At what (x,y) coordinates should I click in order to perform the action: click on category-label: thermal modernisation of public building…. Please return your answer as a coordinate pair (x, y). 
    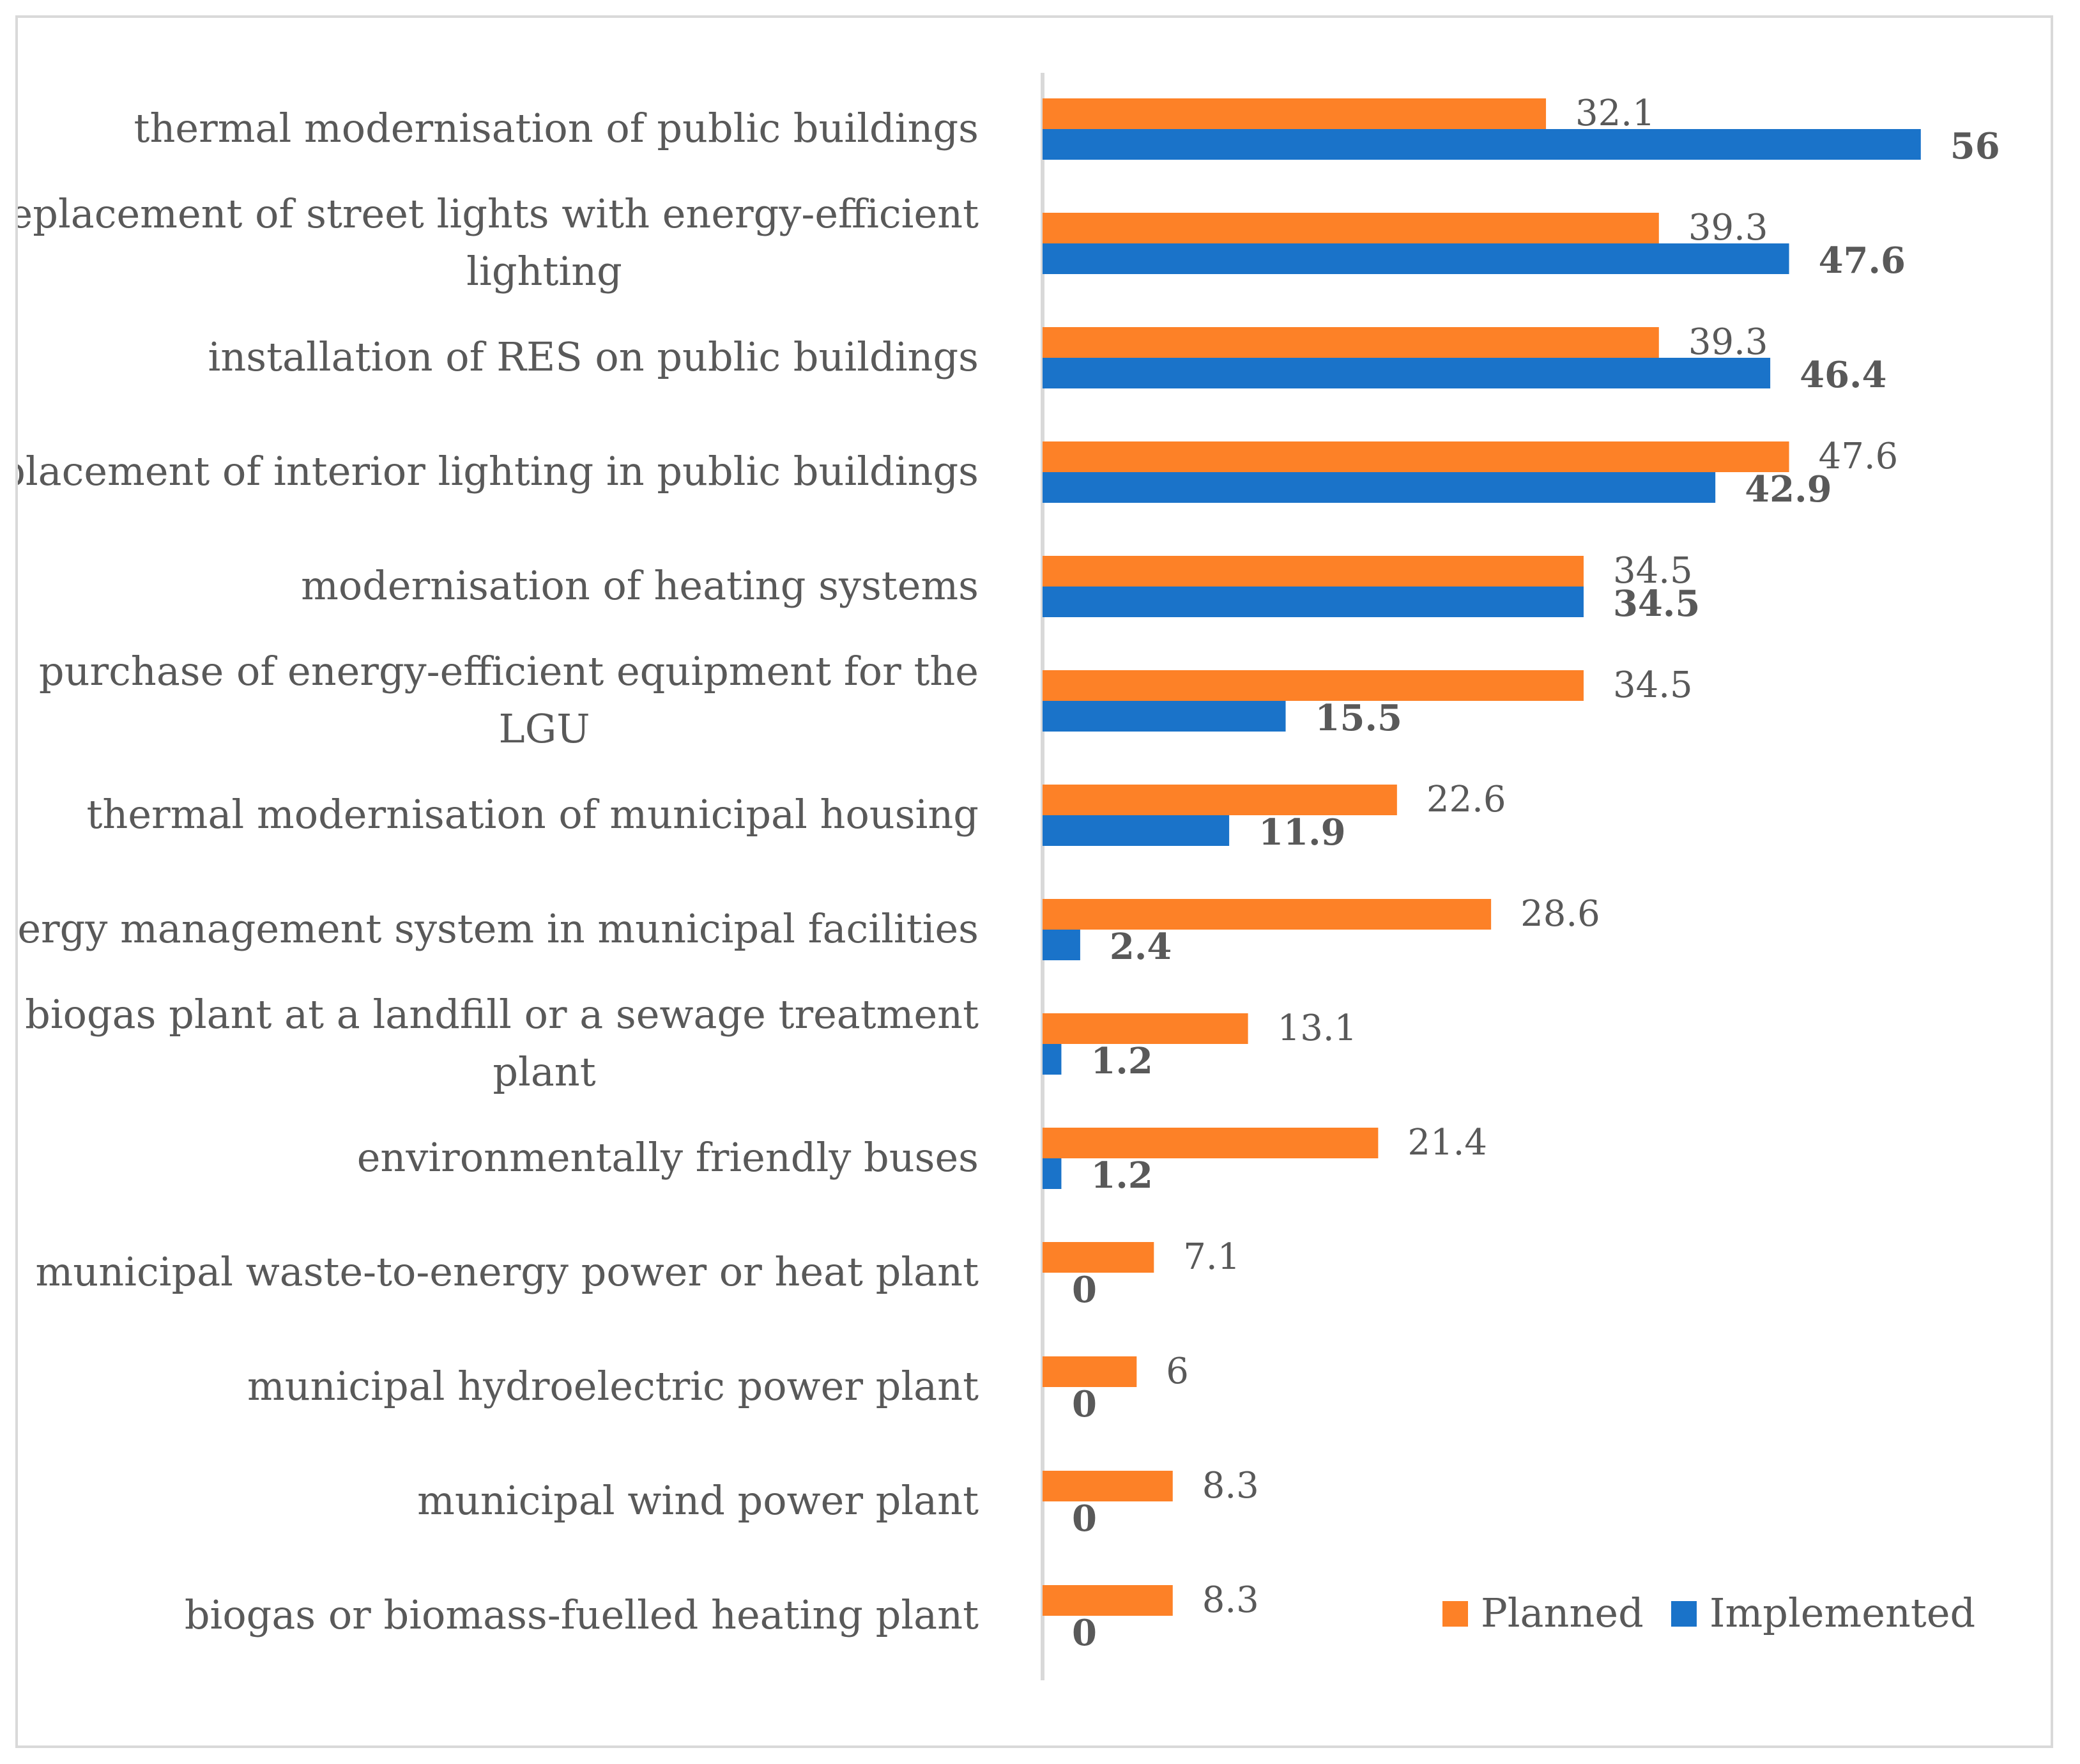
    Looking at the image, I should click on (556, 128).